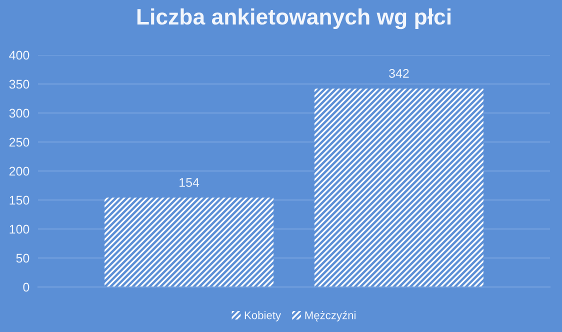 The image size is (562, 332). I want to click on data-label: 342, so click(399, 73).